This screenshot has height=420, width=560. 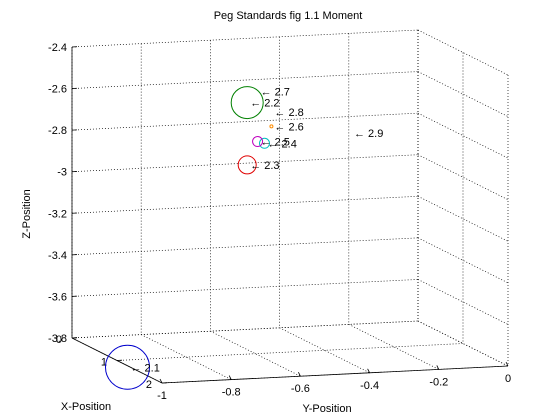 What do you see at coordinates (326, 409) in the screenshot?
I see `y-axis-label: Y-Position` at bounding box center [326, 409].